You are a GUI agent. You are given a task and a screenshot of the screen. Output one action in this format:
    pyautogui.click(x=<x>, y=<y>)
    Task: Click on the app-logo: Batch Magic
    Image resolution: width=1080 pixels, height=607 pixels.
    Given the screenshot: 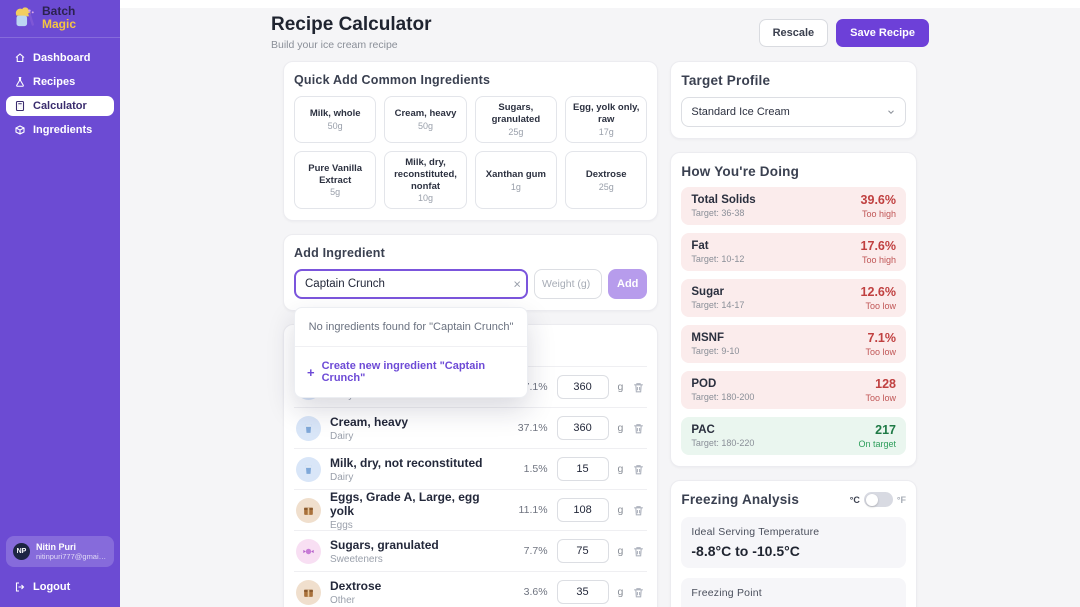 What is the action you would take?
    pyautogui.click(x=60, y=19)
    